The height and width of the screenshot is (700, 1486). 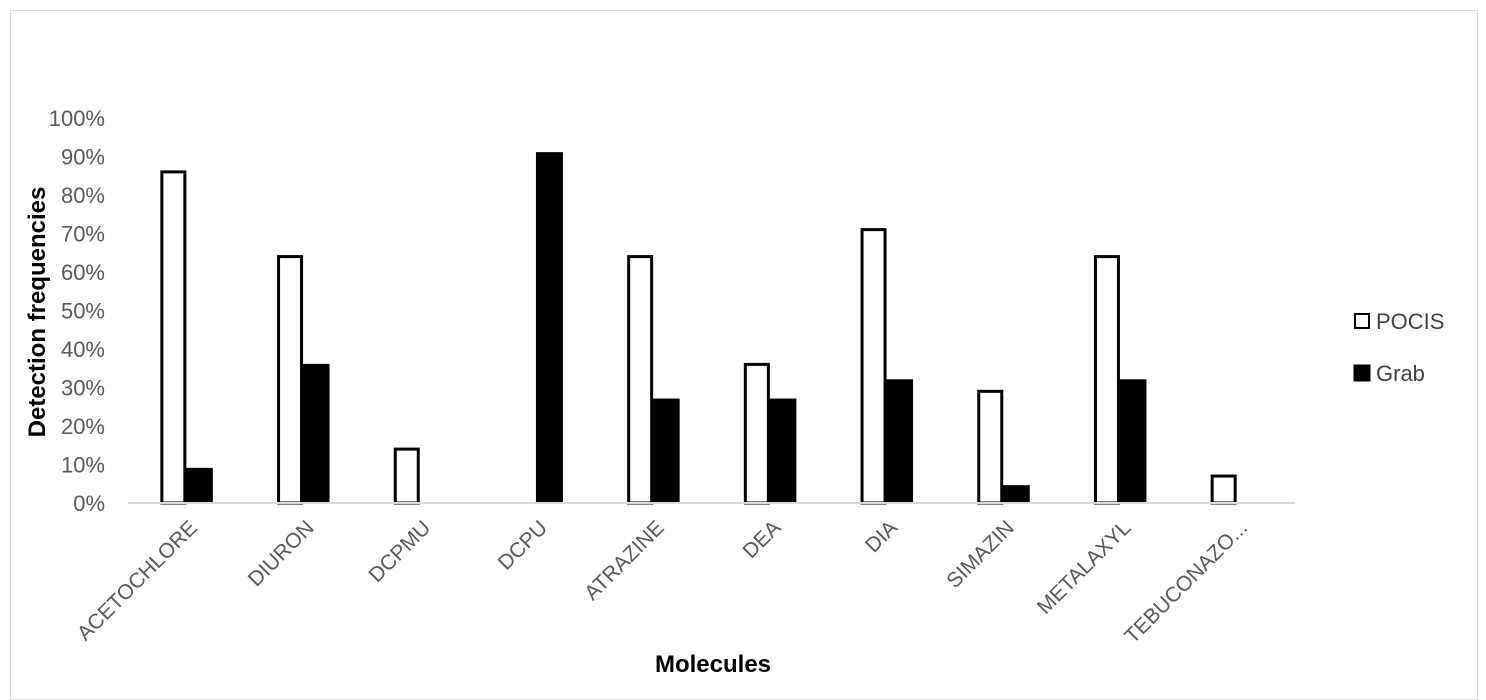 I want to click on y-axis-ticks: 0% 10% 20% 30% 40% 50% 60% 70% 80% 90% 100%, so click(x=77, y=311).